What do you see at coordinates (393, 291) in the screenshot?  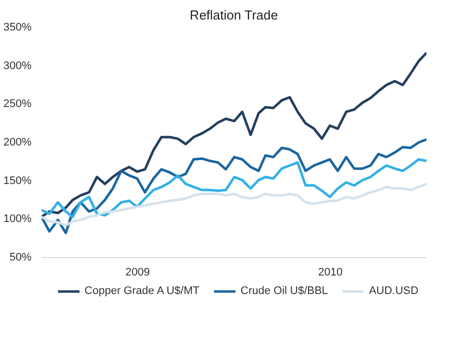 I see `legend-label: AUD.USD` at bounding box center [393, 291].